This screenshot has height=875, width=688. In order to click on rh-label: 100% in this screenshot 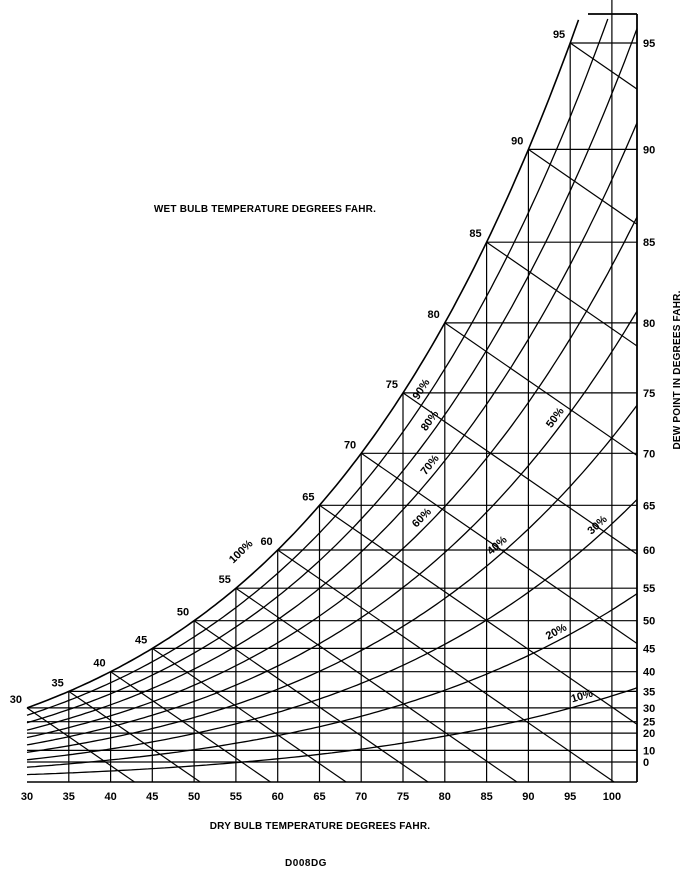, I will do `click(241, 552)`.